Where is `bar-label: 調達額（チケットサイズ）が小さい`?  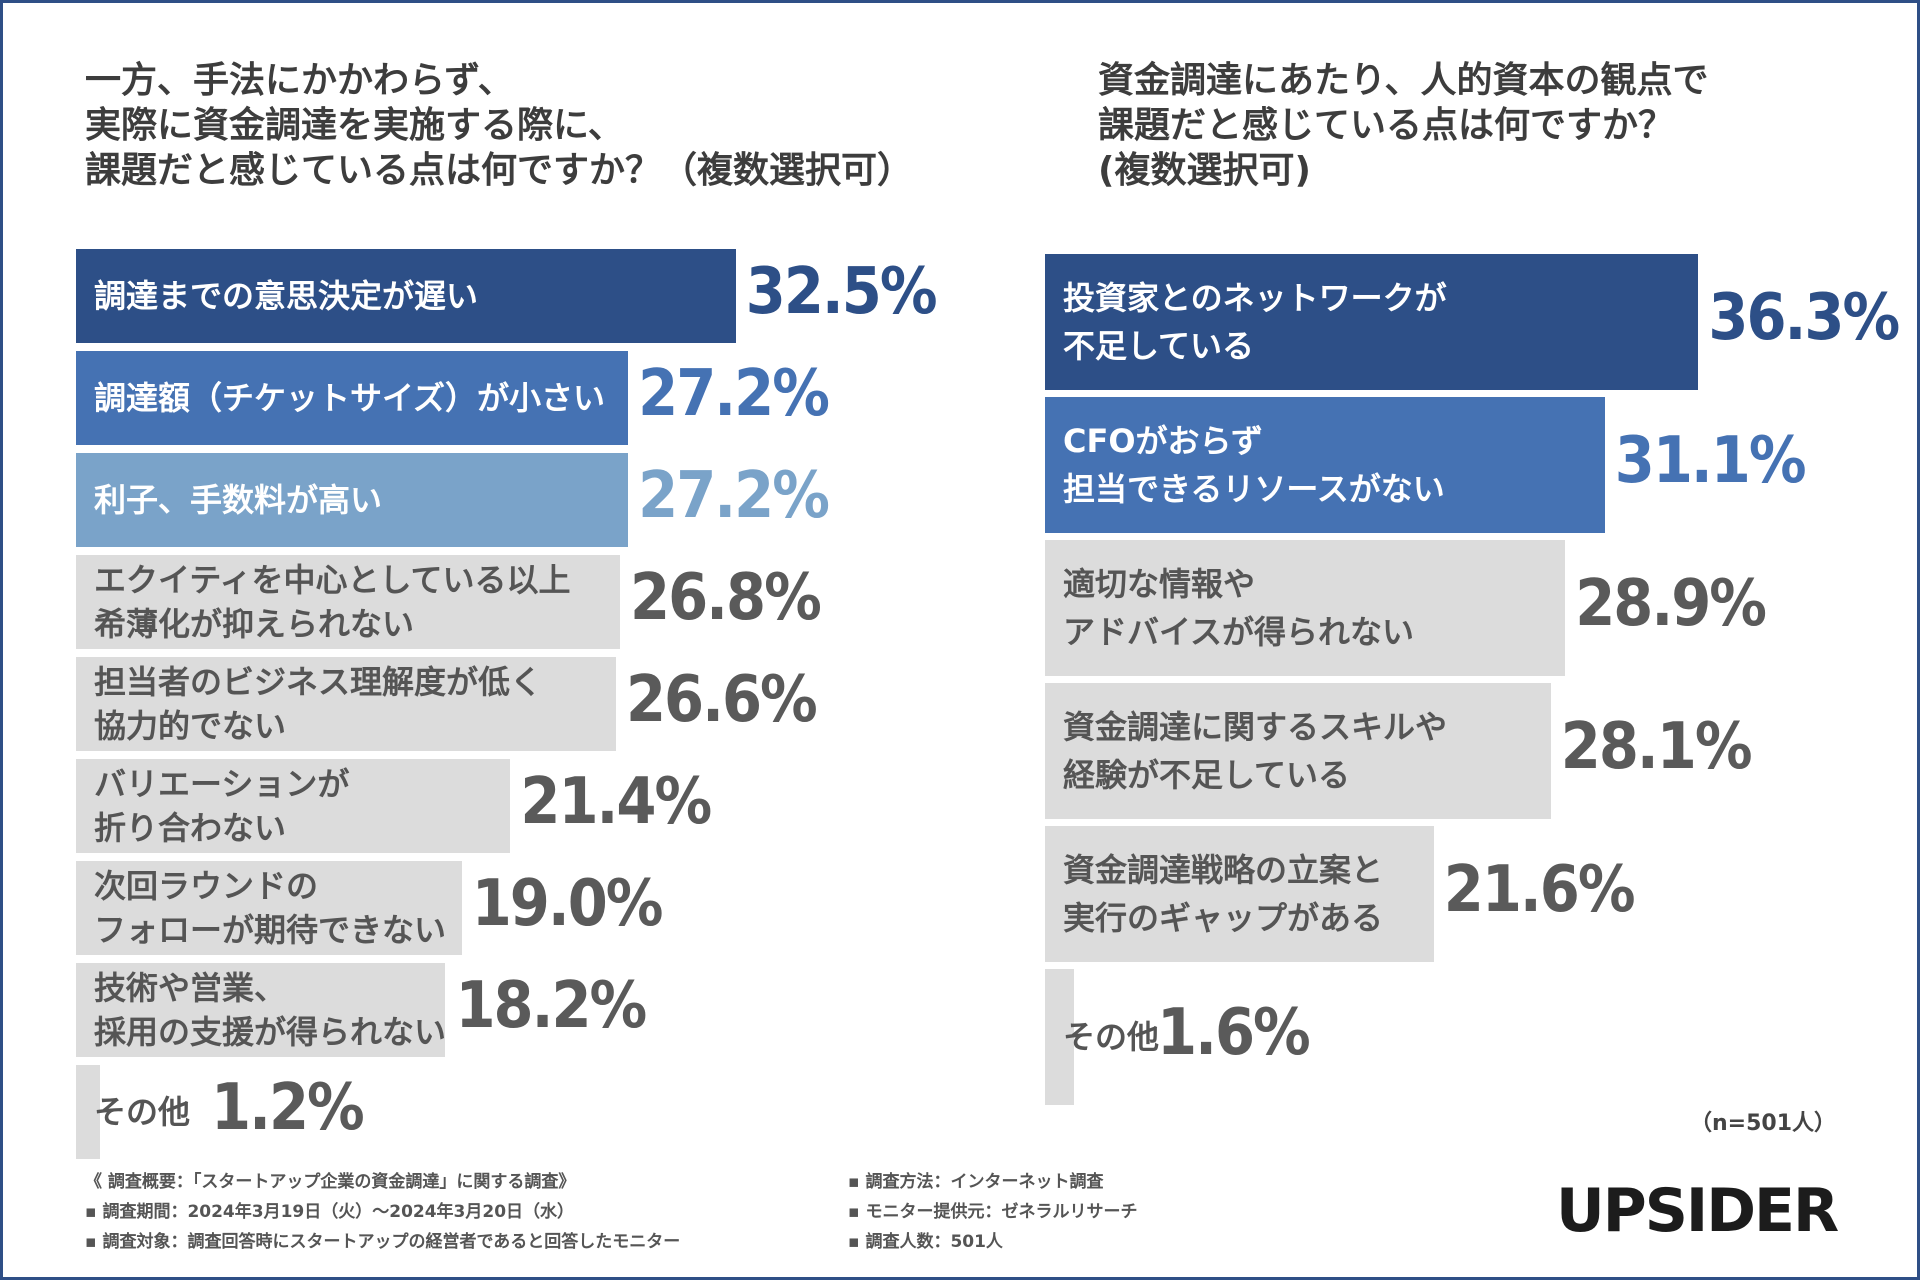 bar-label: 調達額（チケットサイズ）が小さい is located at coordinates (350, 398).